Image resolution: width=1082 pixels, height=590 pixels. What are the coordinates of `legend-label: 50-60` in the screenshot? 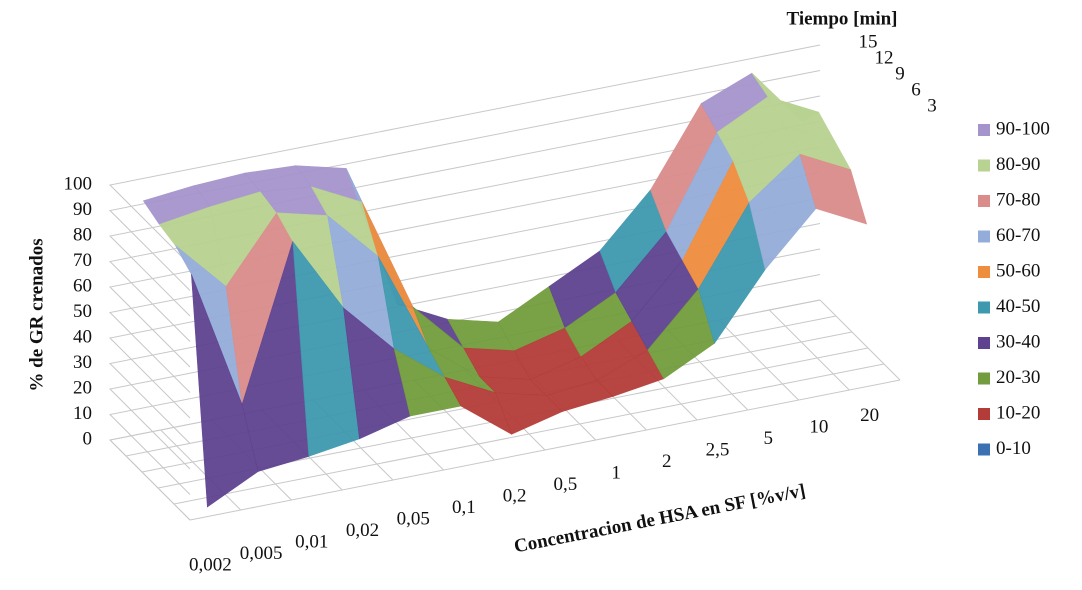 It's located at (1018, 270).